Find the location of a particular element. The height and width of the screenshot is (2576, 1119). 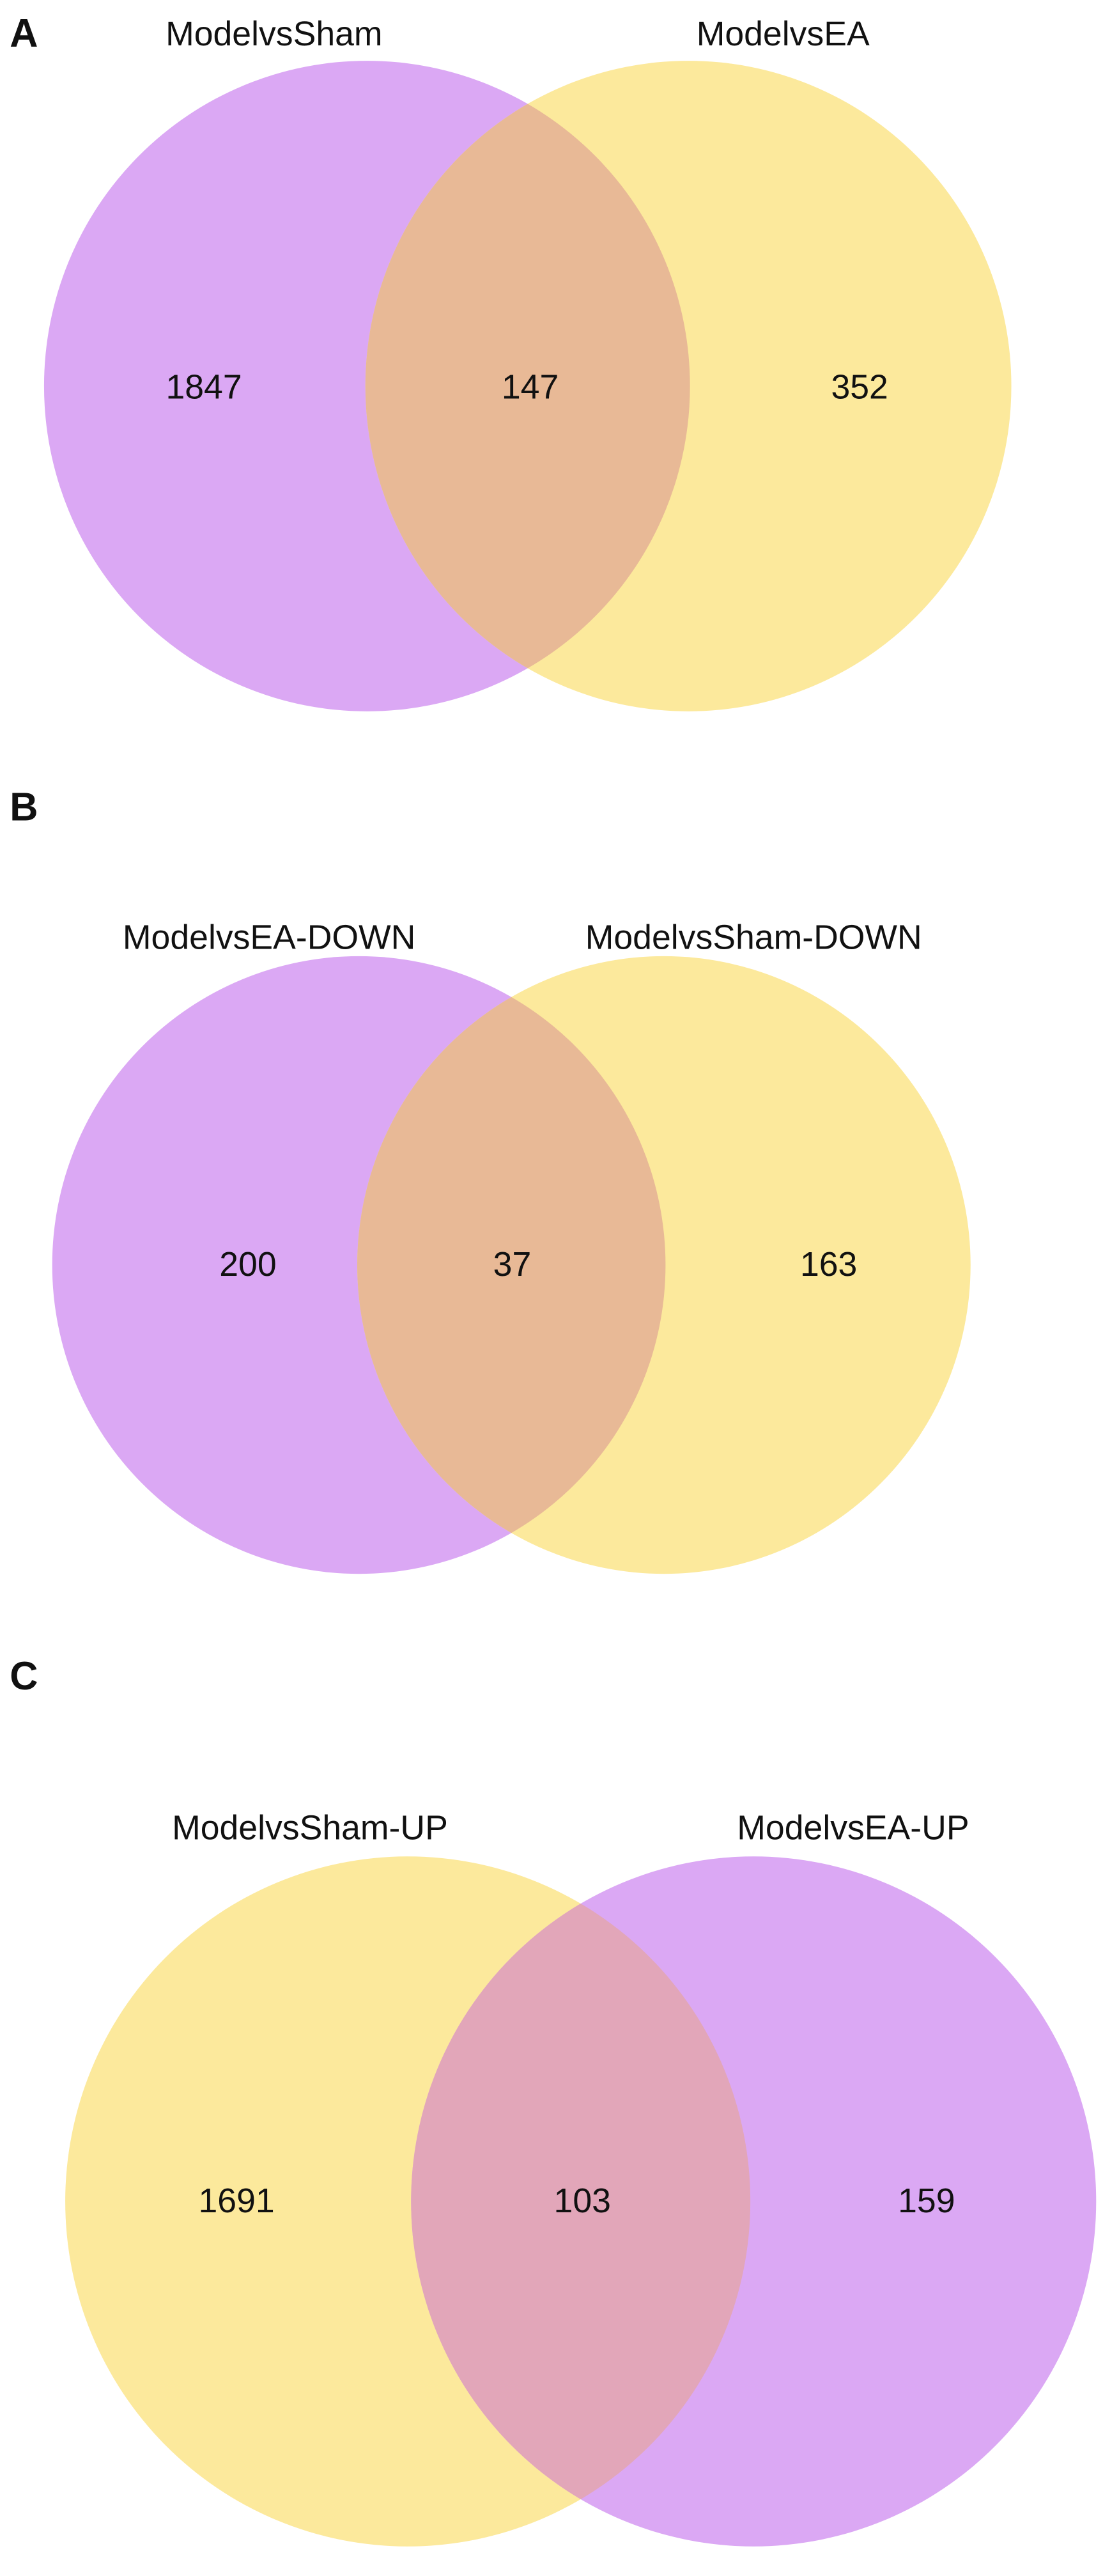

region-count: 352 is located at coordinates (859, 387).